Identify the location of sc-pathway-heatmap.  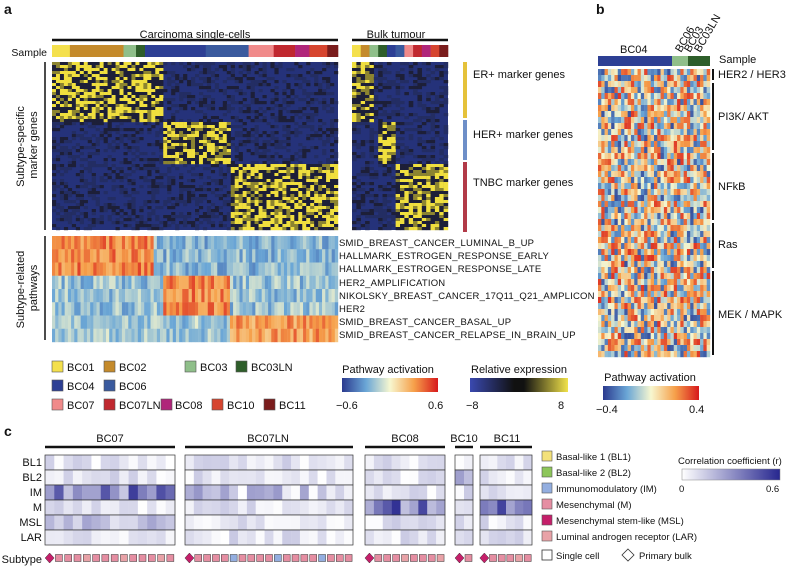
(195, 289).